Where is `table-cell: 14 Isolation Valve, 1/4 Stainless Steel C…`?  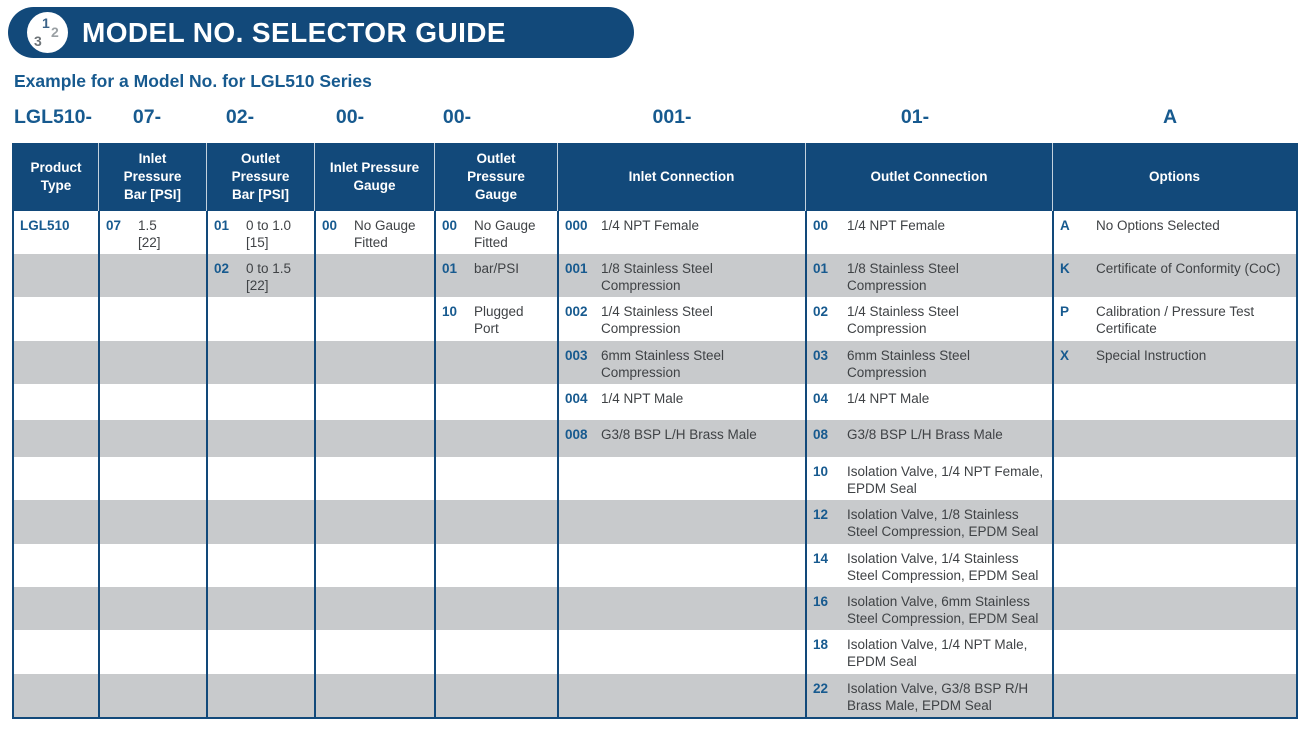 table-cell: 14 Isolation Valve, 1/4 Stainless Steel C… is located at coordinates (928, 565).